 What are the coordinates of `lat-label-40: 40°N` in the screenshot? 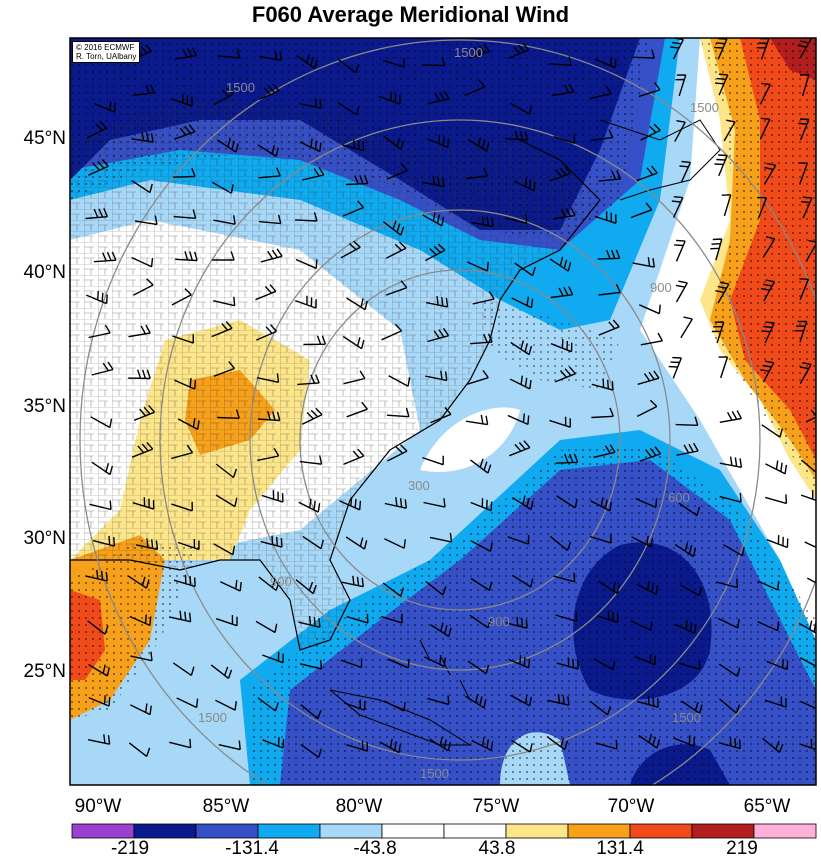 It's located at (44, 272).